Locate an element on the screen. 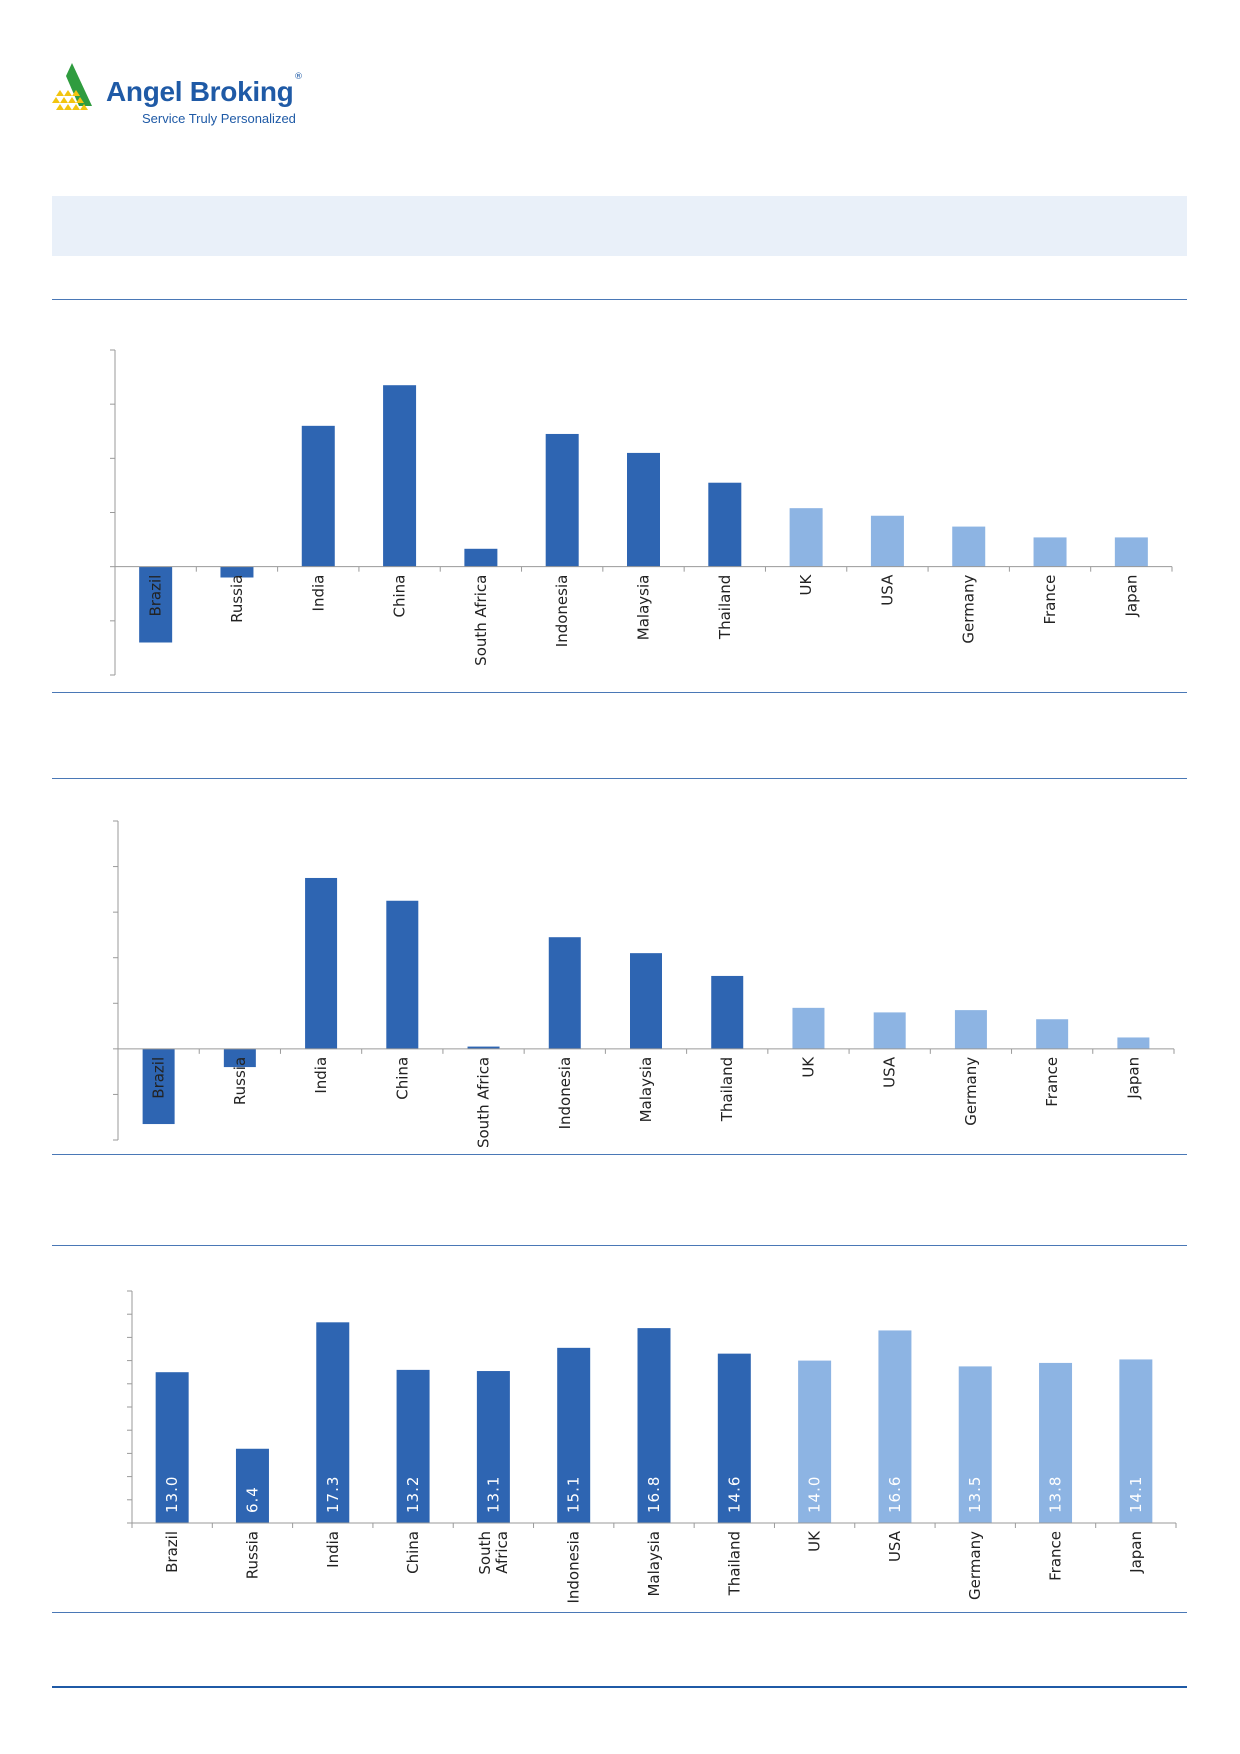 This screenshot has height=1754, width=1240. value-label-india: 17.3 is located at coordinates (333, 1494).